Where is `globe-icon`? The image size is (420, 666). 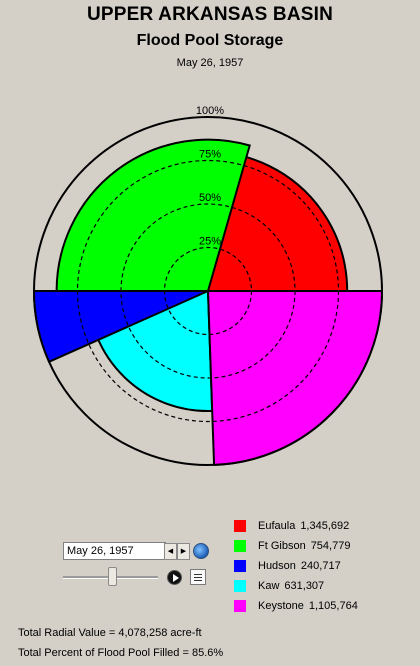
globe-icon is located at coordinates (201, 551).